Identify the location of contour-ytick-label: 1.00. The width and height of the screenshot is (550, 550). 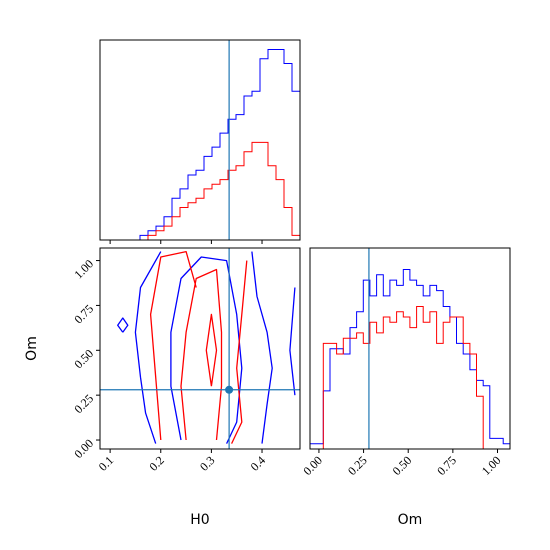
(83, 269).